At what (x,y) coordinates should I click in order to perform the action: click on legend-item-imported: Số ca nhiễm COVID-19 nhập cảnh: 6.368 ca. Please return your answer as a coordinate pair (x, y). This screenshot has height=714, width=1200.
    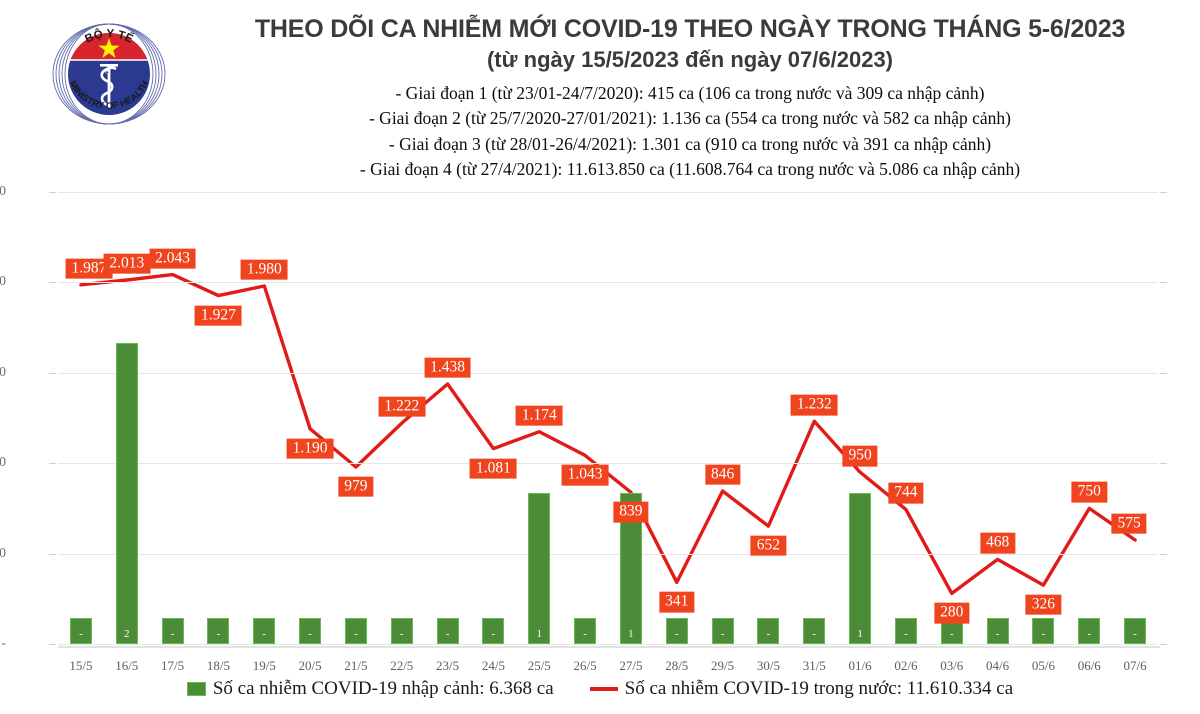
    Looking at the image, I should click on (370, 689).